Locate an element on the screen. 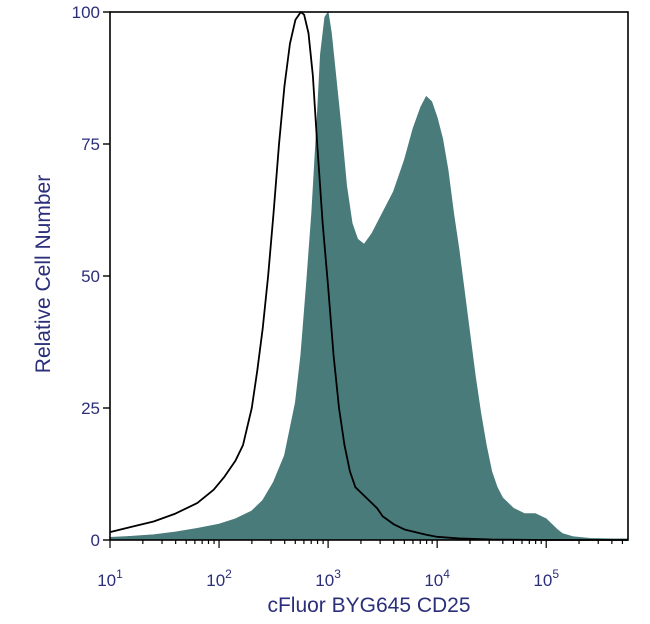  y-tick-label: 75 is located at coordinates (90, 144).